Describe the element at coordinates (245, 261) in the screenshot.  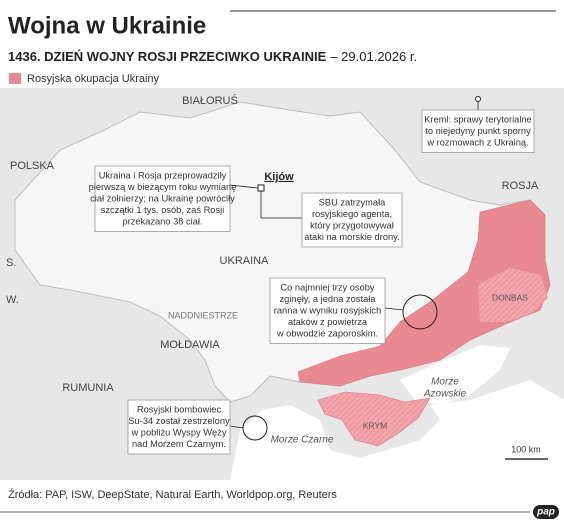
I see `place-label: UKRAINA` at that location.